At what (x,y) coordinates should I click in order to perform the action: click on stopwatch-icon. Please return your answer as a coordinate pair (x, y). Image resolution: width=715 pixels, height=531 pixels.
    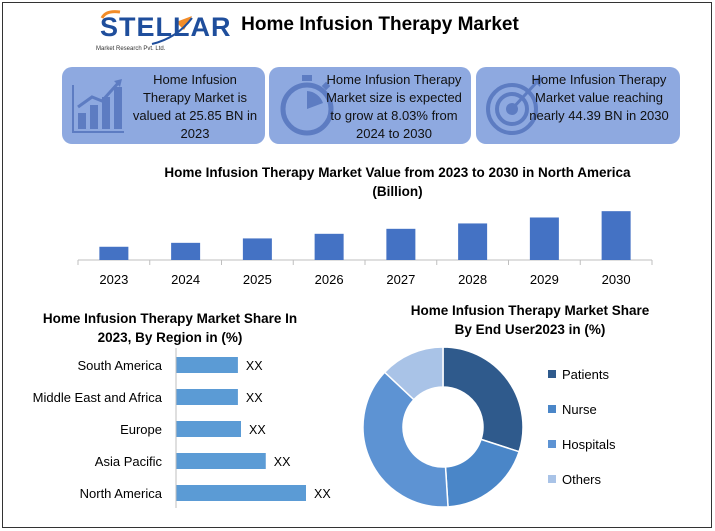
    Looking at the image, I should click on (307, 105).